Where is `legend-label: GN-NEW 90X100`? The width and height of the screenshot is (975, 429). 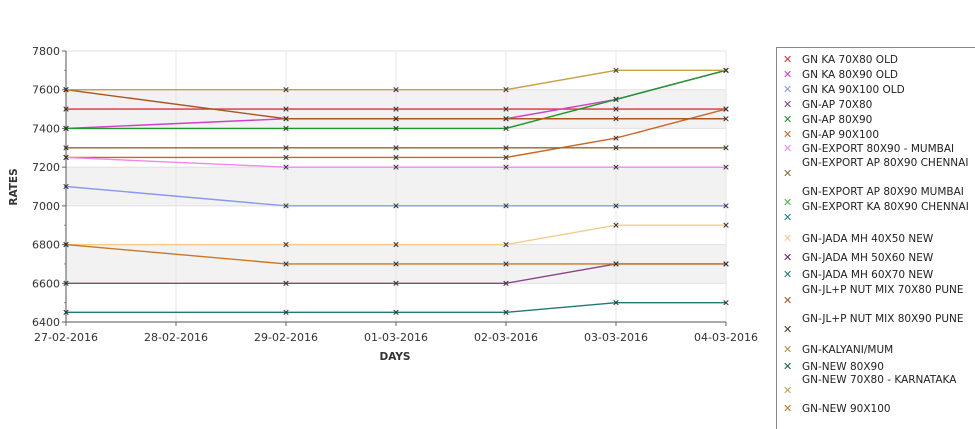 legend-label: GN-NEW 90X100 is located at coordinates (846, 409).